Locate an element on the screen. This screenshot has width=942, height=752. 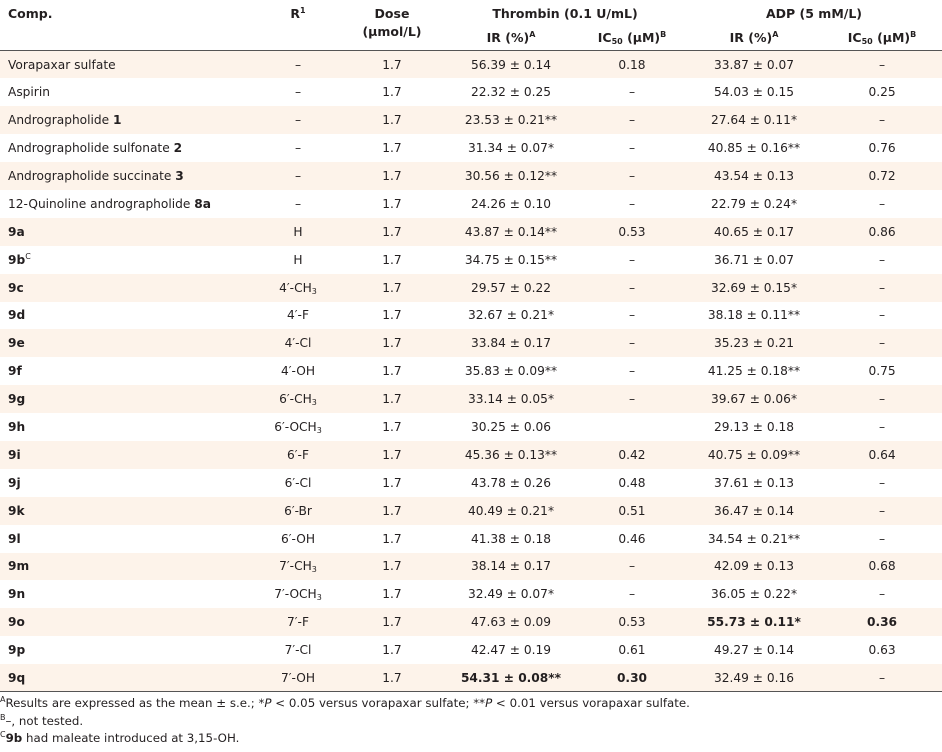
cell-thrombin-ir: 34.75 ± 0.15** is located at coordinates (511, 259).